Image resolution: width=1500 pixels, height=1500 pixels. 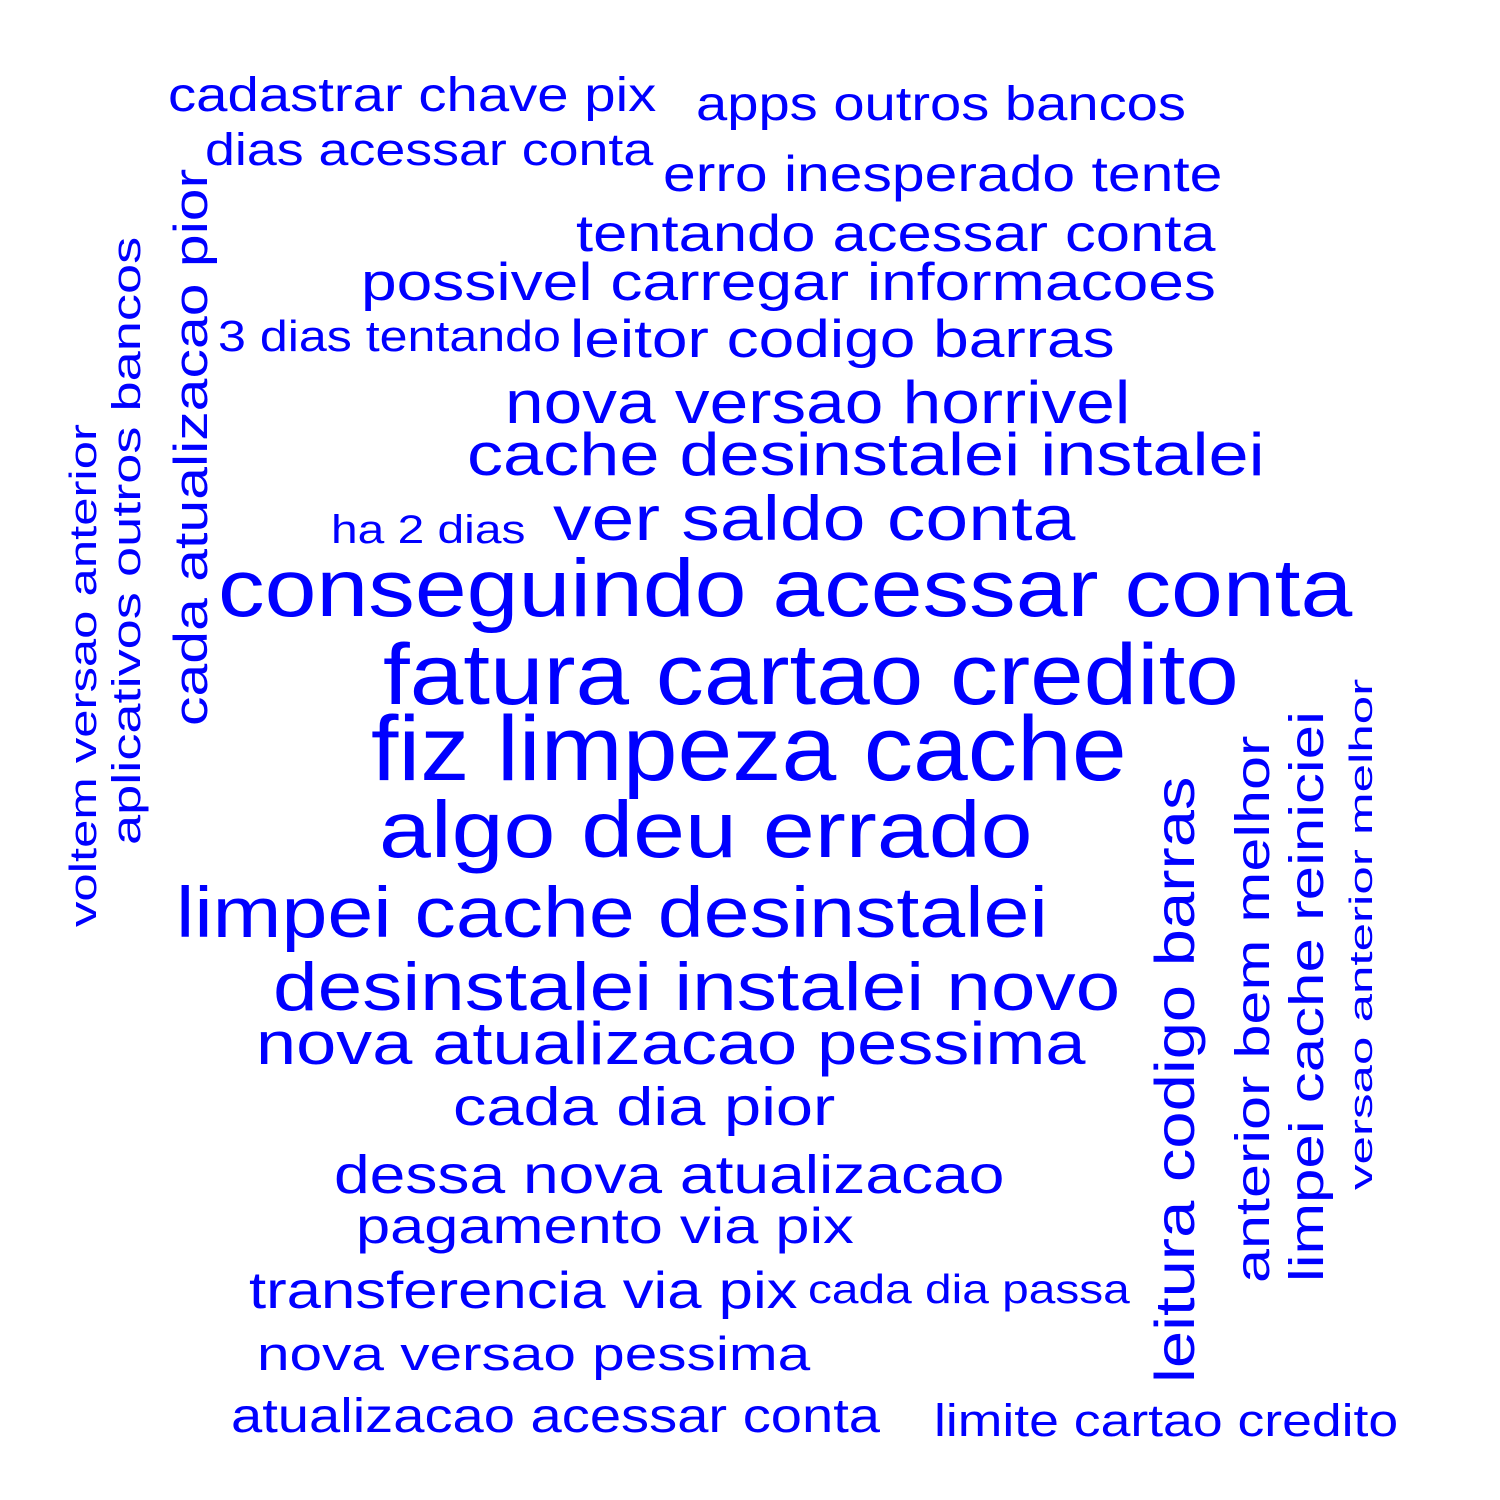 I want to click on cloud-phrase: dessa nova atualizacao, so click(x=669, y=1175).